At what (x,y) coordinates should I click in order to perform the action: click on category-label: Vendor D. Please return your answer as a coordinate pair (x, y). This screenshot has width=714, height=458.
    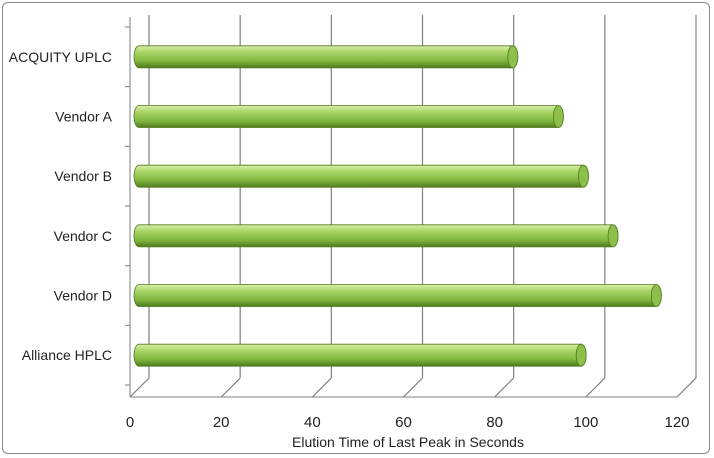
    Looking at the image, I should click on (83, 296).